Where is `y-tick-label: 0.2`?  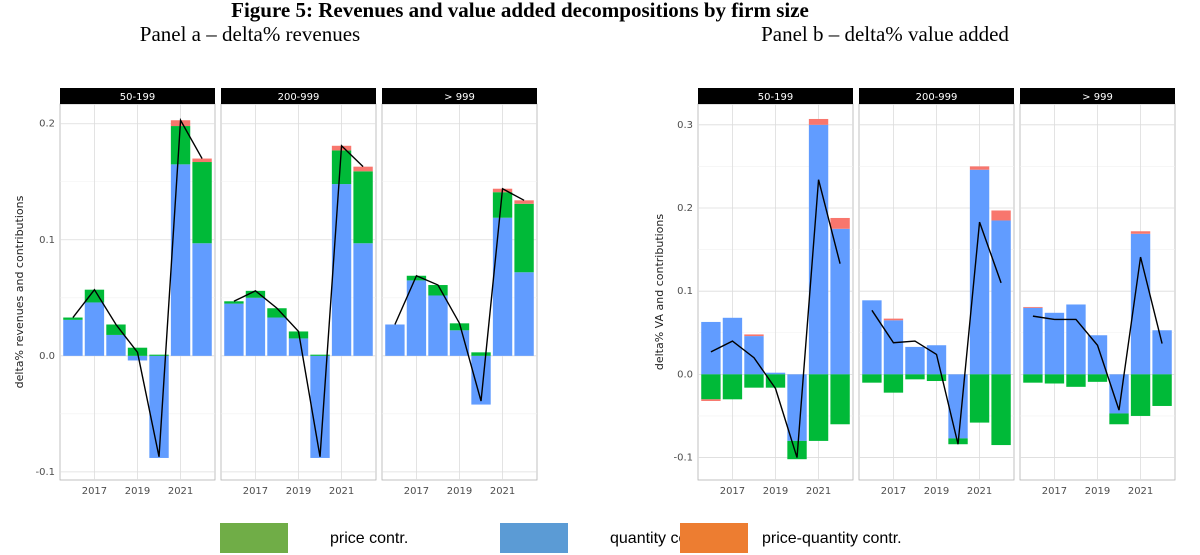 y-tick-label: 0.2 is located at coordinates (685, 208).